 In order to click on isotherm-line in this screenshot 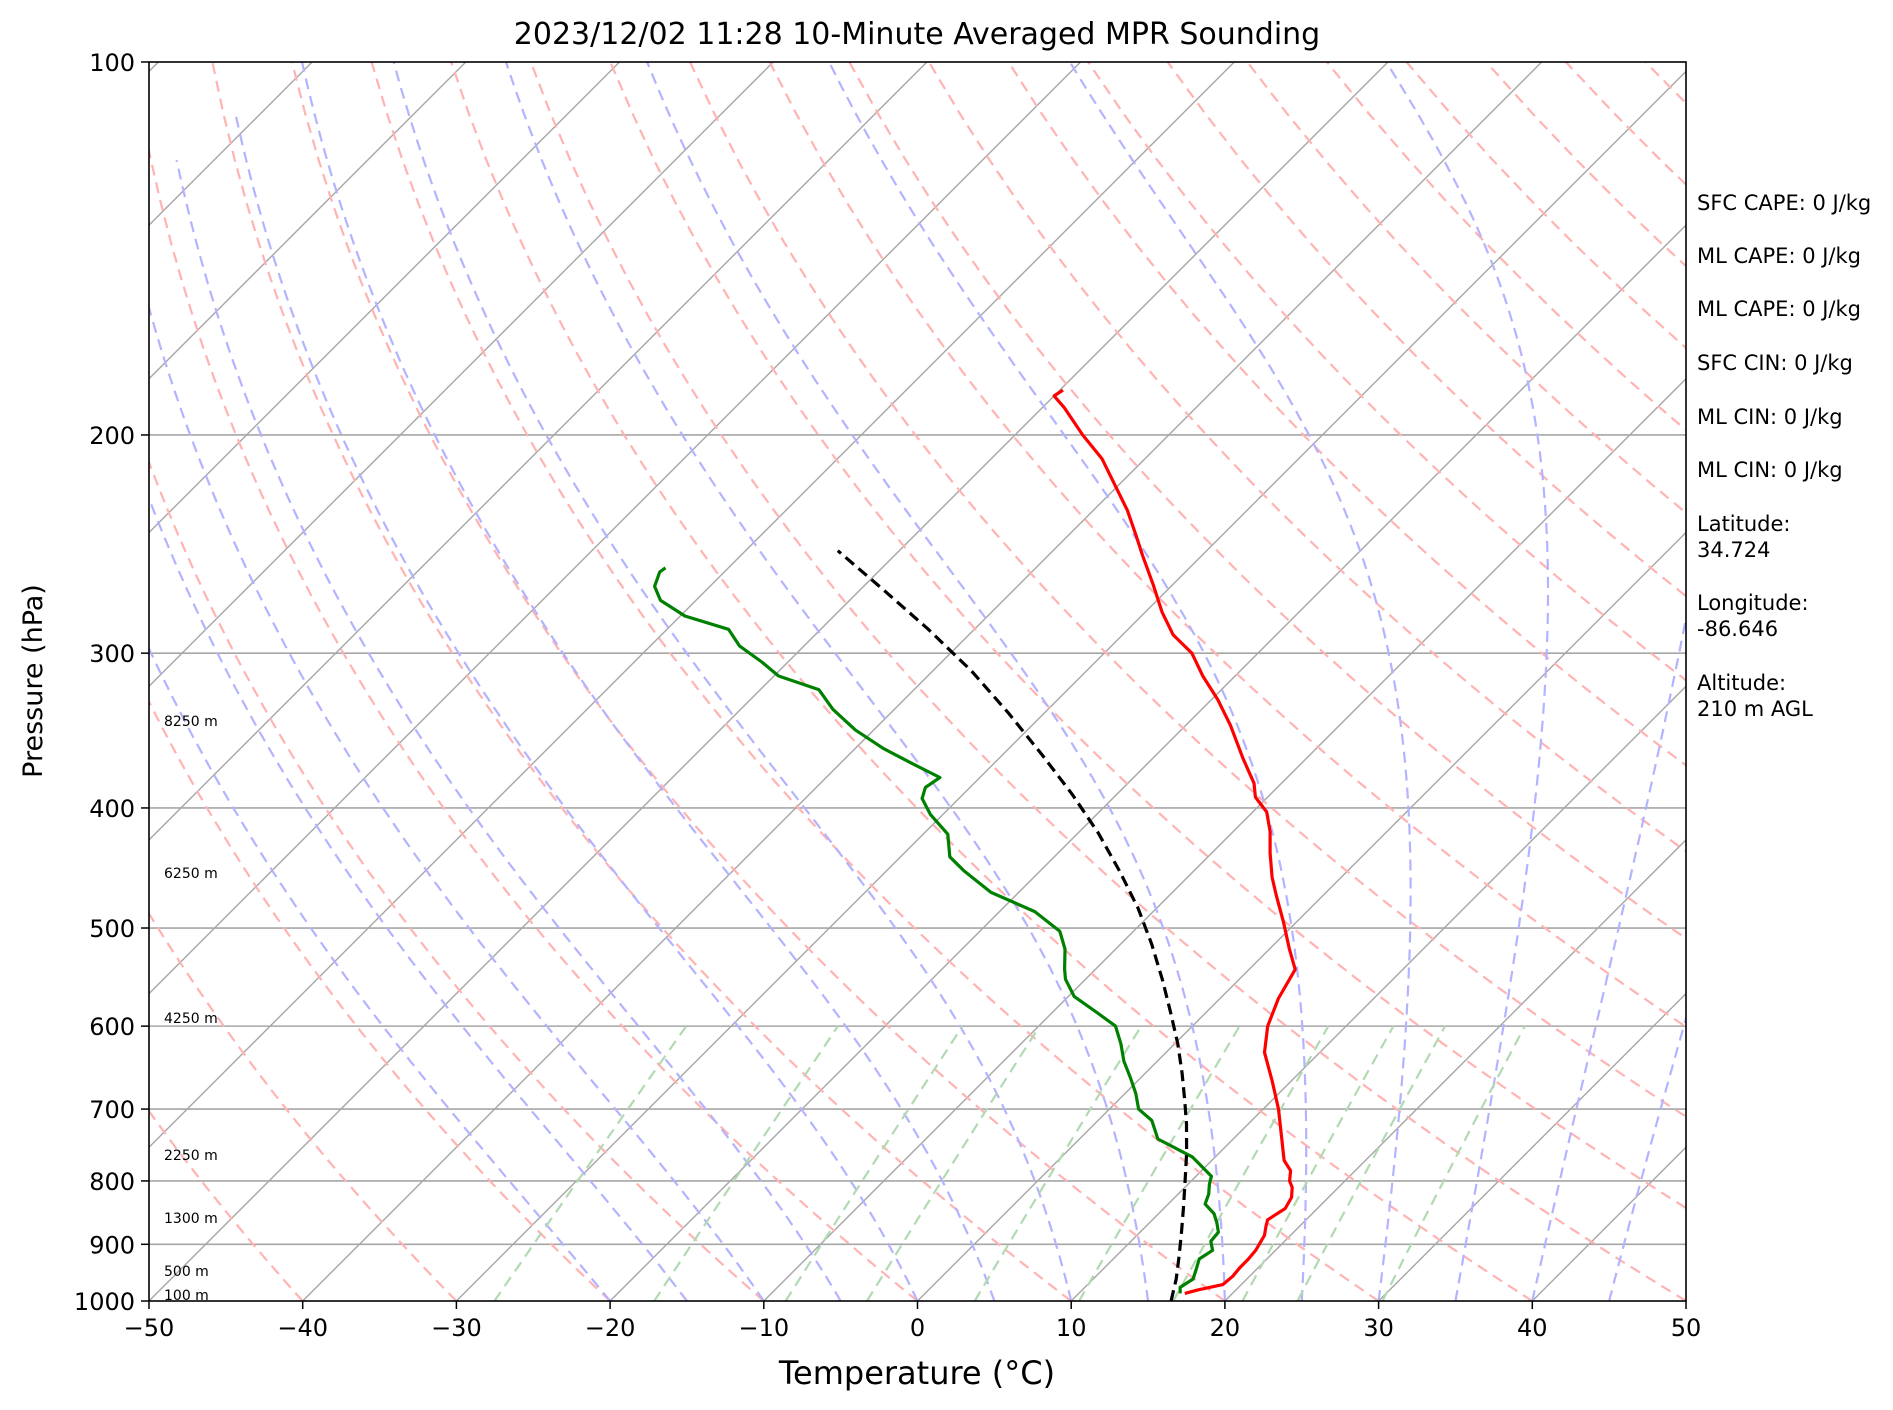, I will do `click(2, 681)`.